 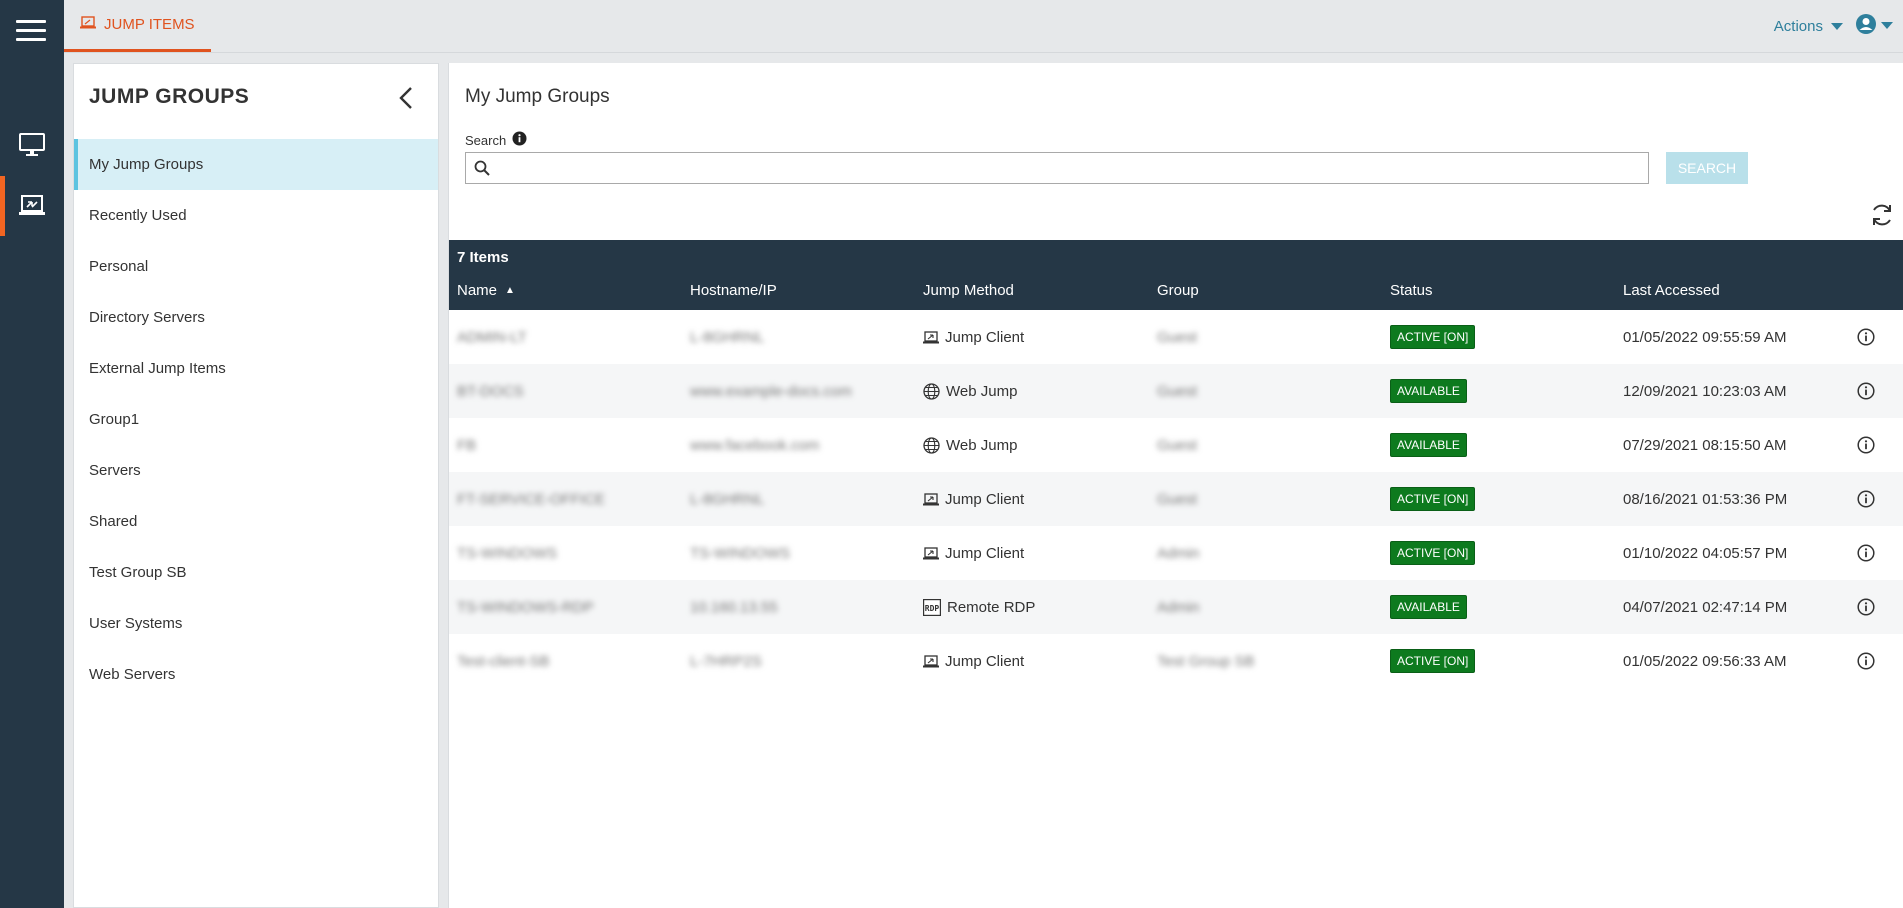 What do you see at coordinates (147, 317) in the screenshot?
I see `sidebar-item-label: Directory Servers` at bounding box center [147, 317].